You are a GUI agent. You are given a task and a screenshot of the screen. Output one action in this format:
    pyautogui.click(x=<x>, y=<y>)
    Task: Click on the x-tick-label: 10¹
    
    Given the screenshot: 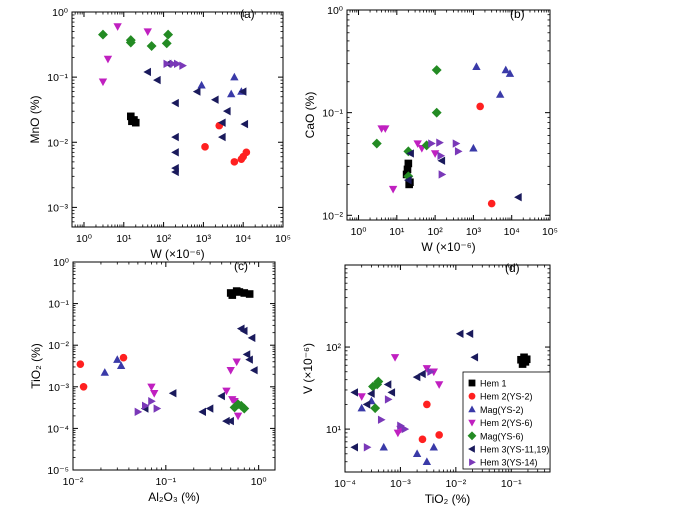 What is the action you would take?
    pyautogui.click(x=397, y=232)
    